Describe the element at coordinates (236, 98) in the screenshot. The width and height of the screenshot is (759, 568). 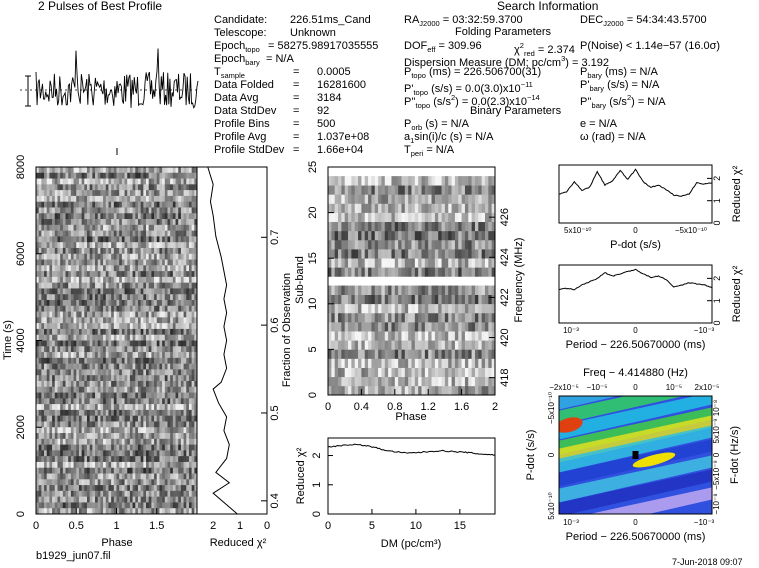
I see `left-info-row: Data Avg` at that location.